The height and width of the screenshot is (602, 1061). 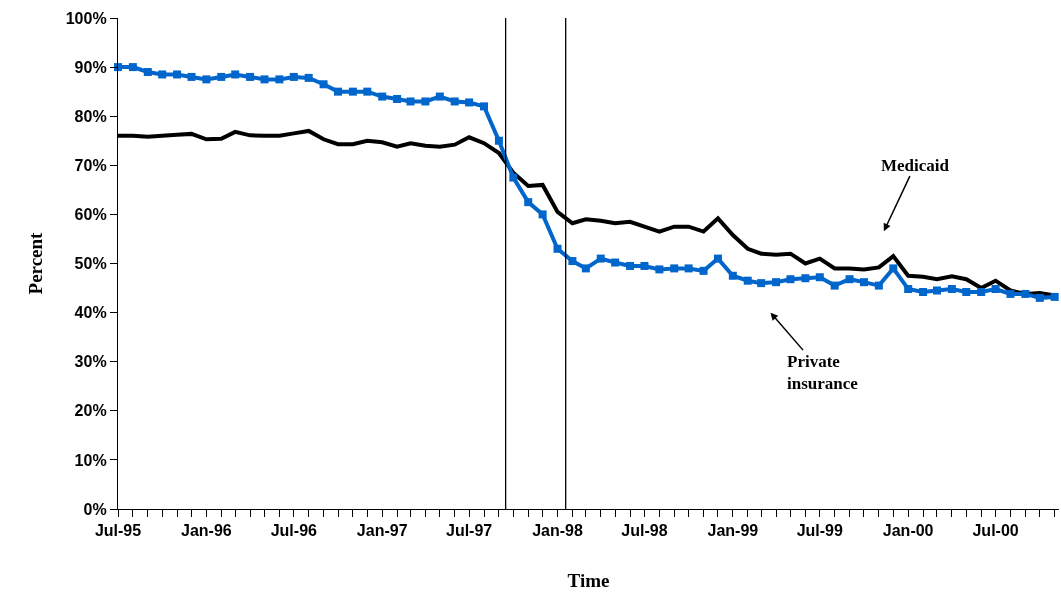 What do you see at coordinates (823, 373) in the screenshot?
I see `annotation: Private insurance` at bounding box center [823, 373].